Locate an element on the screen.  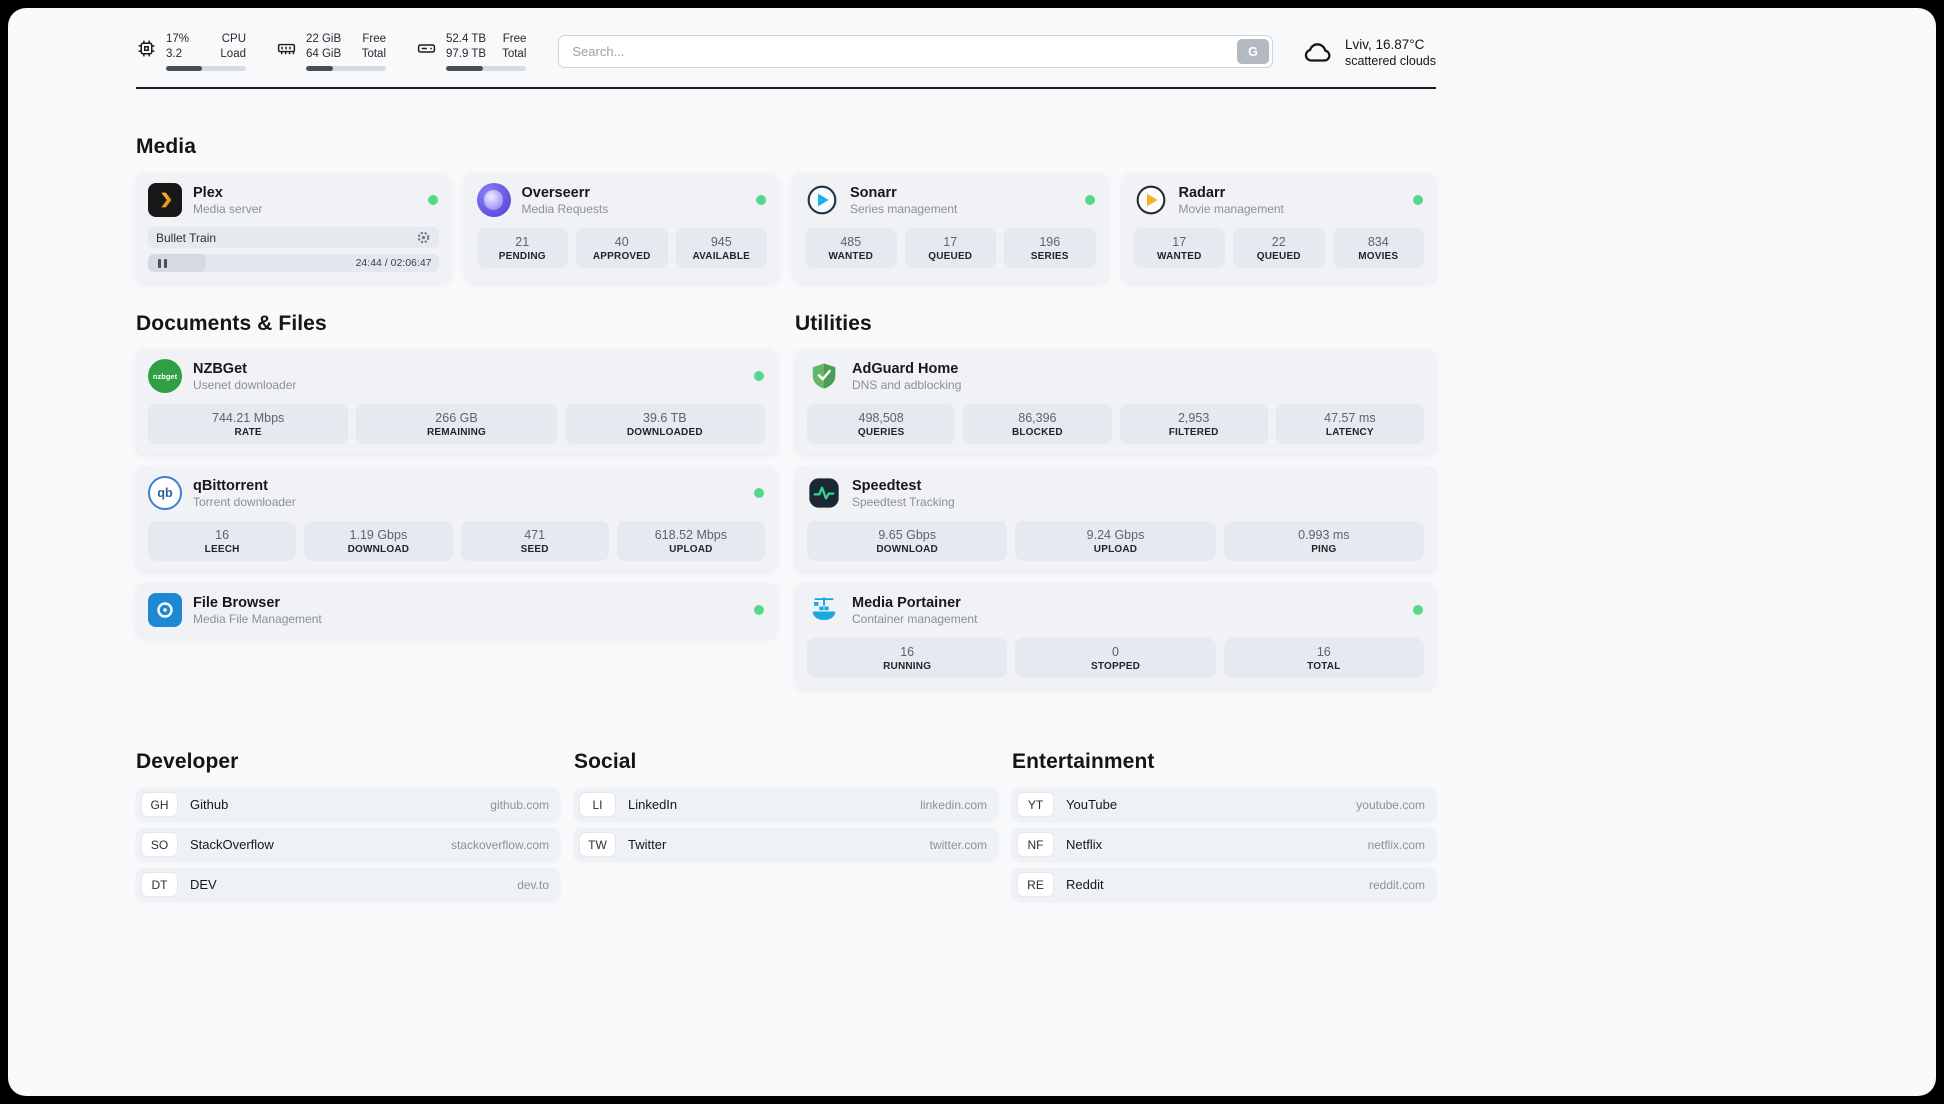
cpu-icon is located at coordinates (146, 48).